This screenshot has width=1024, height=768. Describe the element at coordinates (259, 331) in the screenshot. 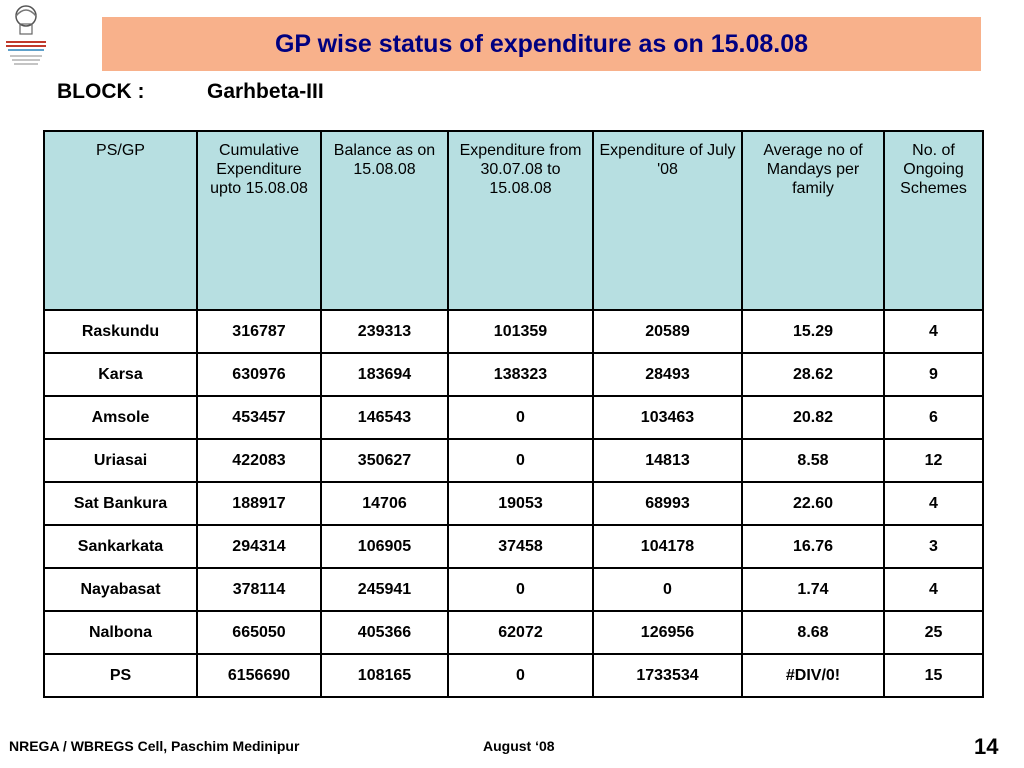

I see `cell-cumulative: 316787` at that location.